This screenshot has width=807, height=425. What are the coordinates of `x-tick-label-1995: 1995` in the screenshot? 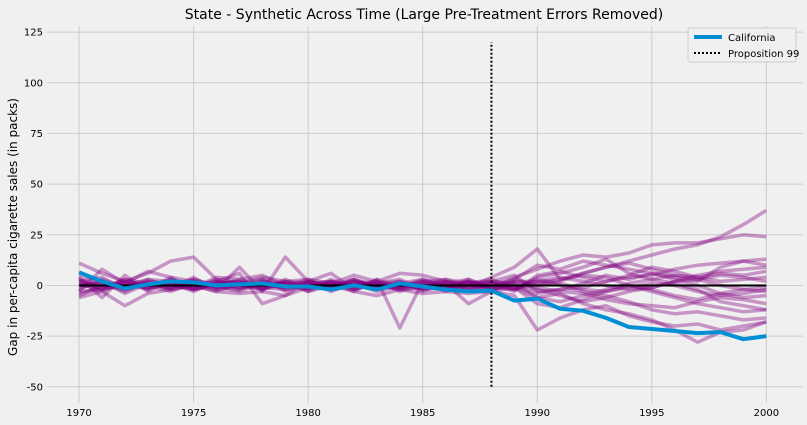 It's located at (651, 413).